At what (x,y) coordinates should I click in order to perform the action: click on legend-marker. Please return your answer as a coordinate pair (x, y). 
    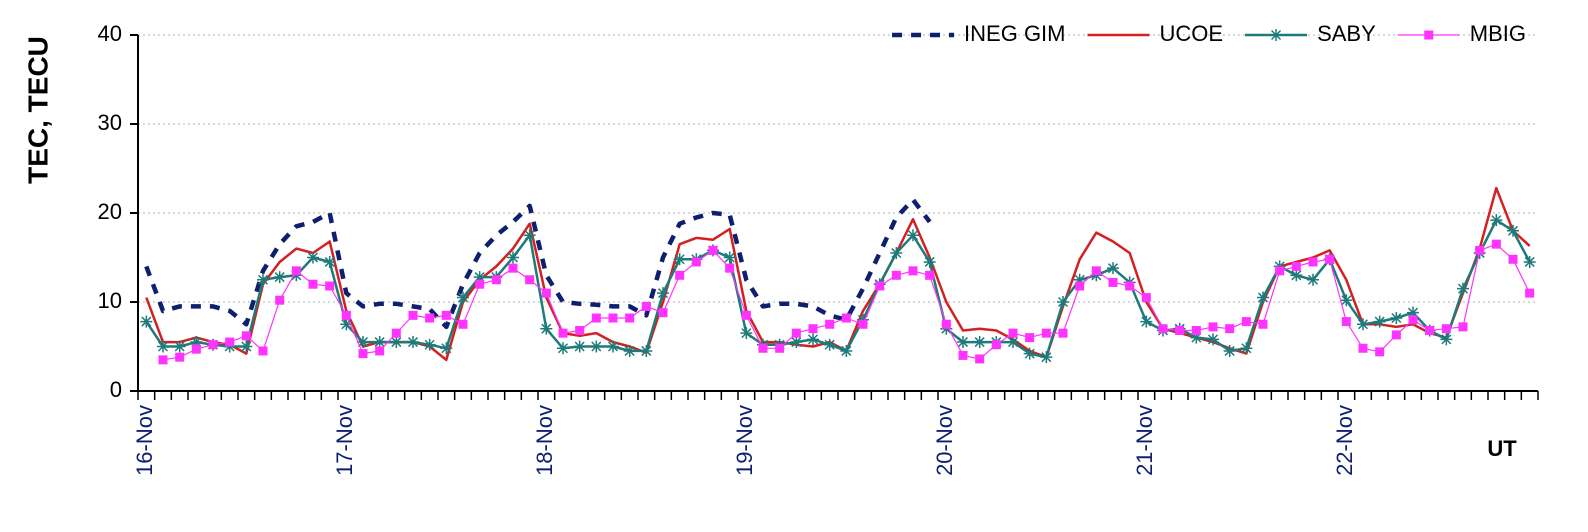
    Looking at the image, I should click on (1429, 35).